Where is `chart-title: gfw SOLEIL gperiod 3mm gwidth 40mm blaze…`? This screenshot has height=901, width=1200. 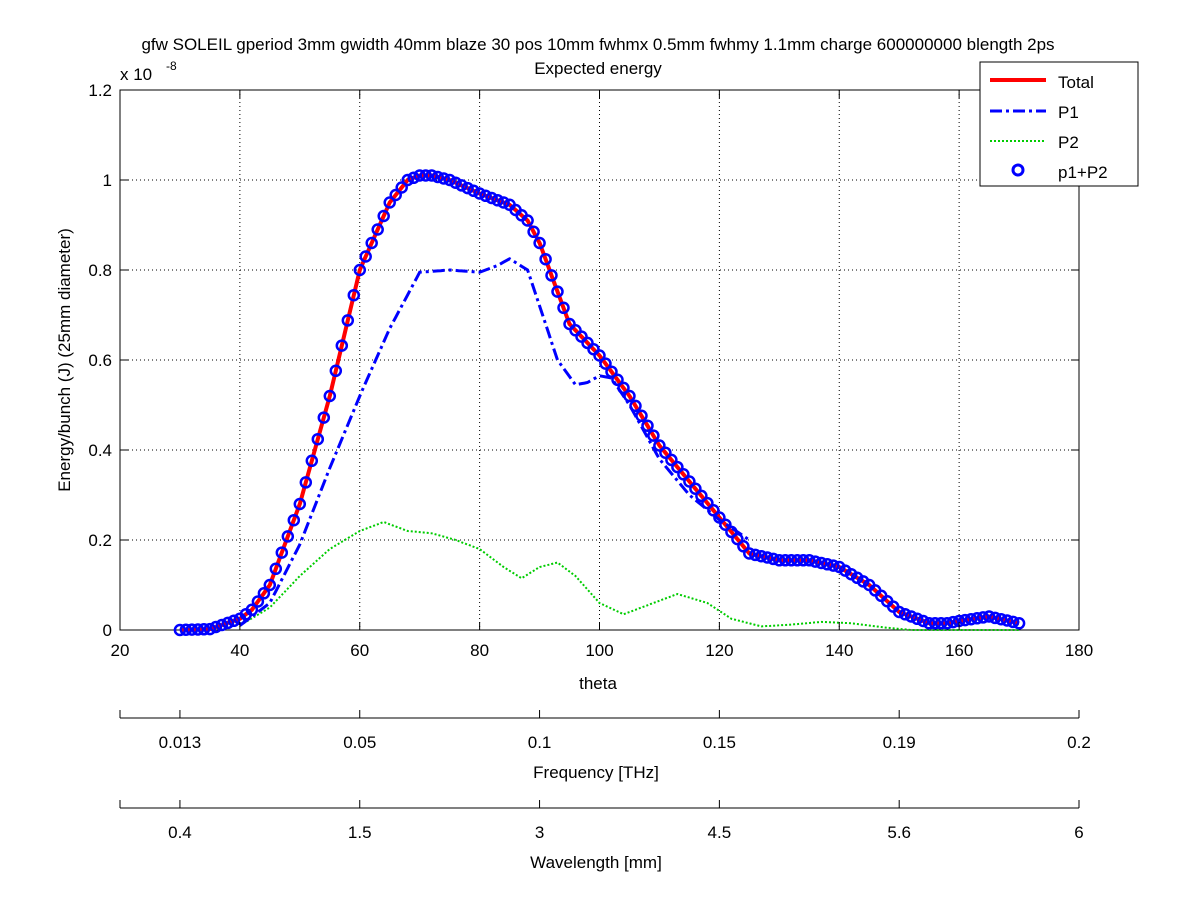
chart-title: gfw SOLEIL gperiod 3mm gwidth 40mm blaze… is located at coordinates (597, 44).